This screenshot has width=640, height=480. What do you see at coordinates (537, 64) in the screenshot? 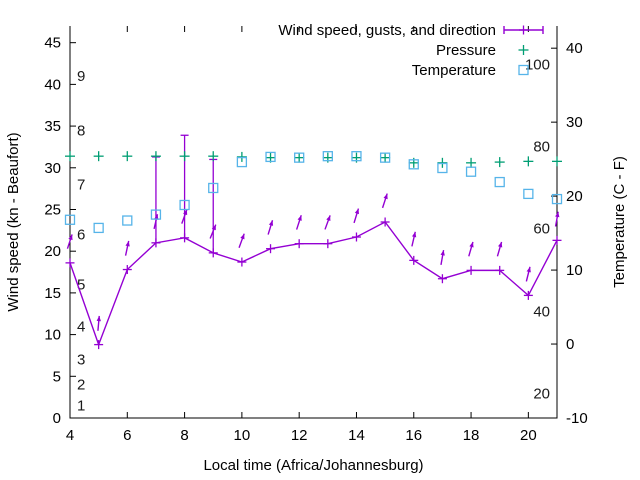
I see `fahrenheit-label: 100` at bounding box center [537, 64].